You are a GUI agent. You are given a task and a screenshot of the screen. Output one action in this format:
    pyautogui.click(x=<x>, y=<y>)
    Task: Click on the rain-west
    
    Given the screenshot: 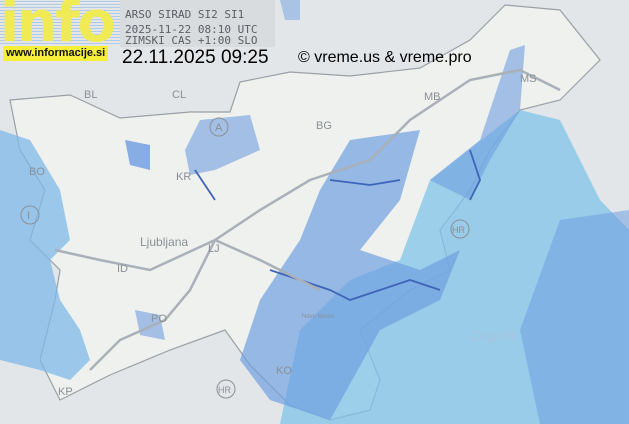 What is the action you would take?
    pyautogui.click(x=45, y=255)
    